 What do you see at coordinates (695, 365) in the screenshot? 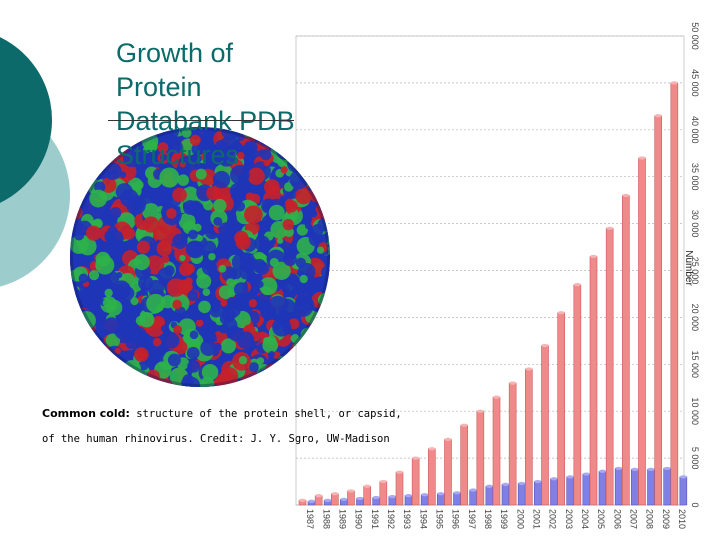
I see `y-tick-label: 15 000` at bounding box center [695, 365].